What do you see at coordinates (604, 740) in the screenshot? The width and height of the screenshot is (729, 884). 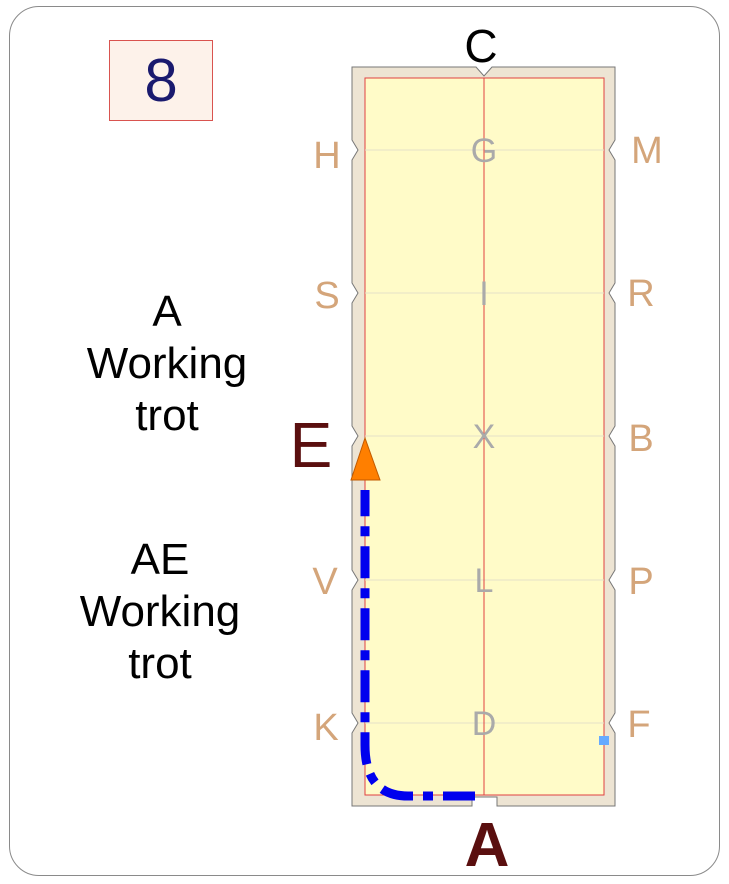 I see `f-marker-dot` at bounding box center [604, 740].